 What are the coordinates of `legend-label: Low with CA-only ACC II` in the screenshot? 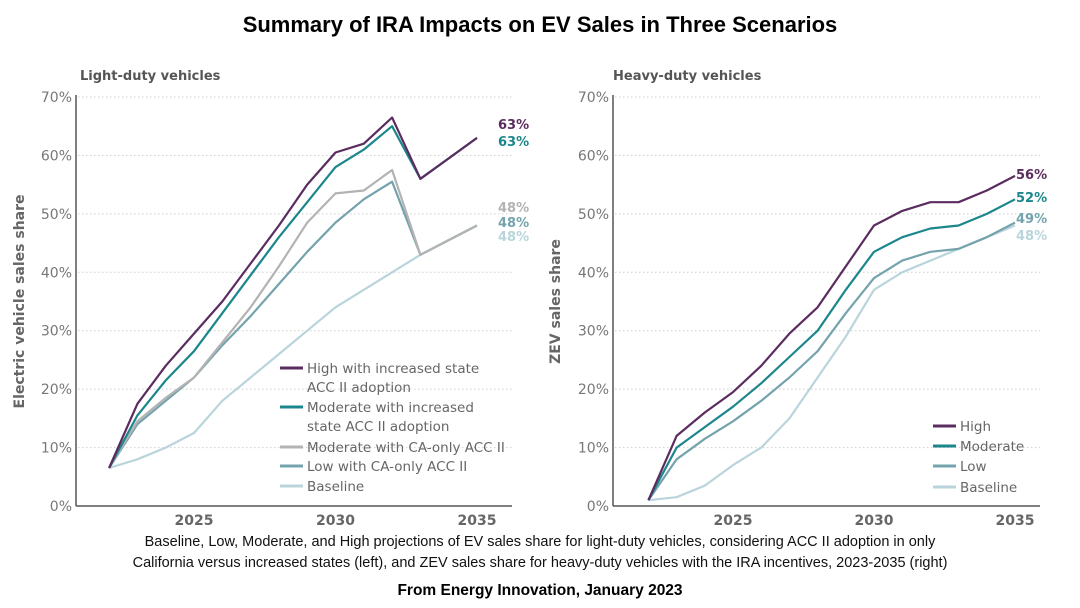 It's located at (387, 467).